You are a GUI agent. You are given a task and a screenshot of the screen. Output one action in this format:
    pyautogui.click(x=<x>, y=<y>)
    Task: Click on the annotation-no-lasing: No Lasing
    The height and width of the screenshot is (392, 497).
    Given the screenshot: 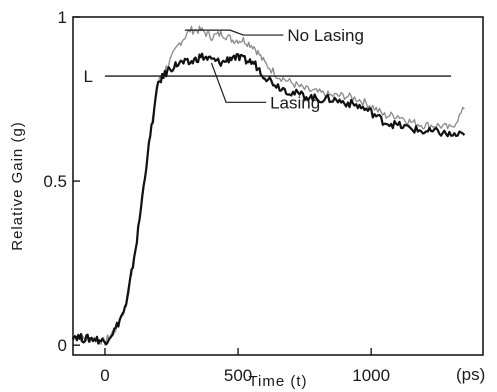 What is the action you would take?
    pyautogui.click(x=325, y=35)
    